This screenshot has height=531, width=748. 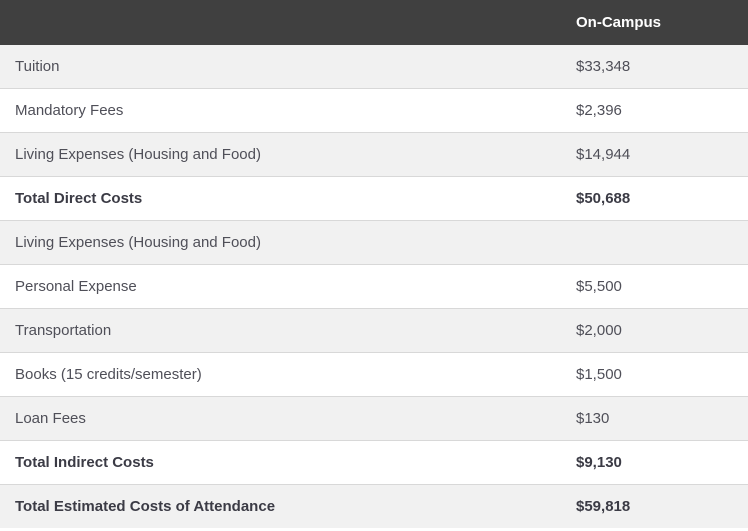 I want to click on table-row-total-indirect: Total Indirect Costs $9,130, so click(x=374, y=462).